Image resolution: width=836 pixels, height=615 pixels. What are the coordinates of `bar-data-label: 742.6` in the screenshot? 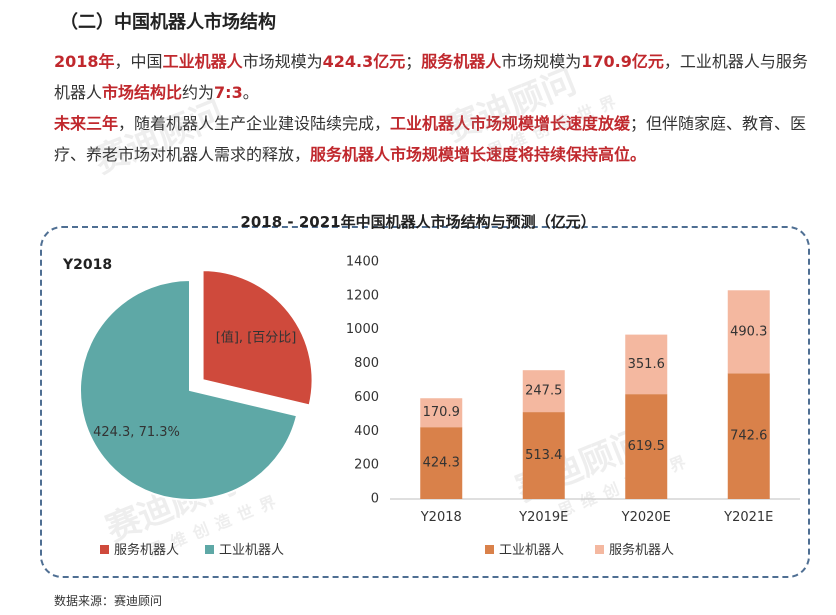 It's located at (748, 436).